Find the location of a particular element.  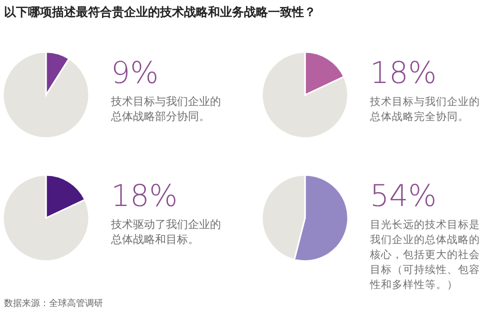

text: 以下哪项描述最符合贵企业的技术战略和业务战略一致性？ is located at coordinates (160, 12).